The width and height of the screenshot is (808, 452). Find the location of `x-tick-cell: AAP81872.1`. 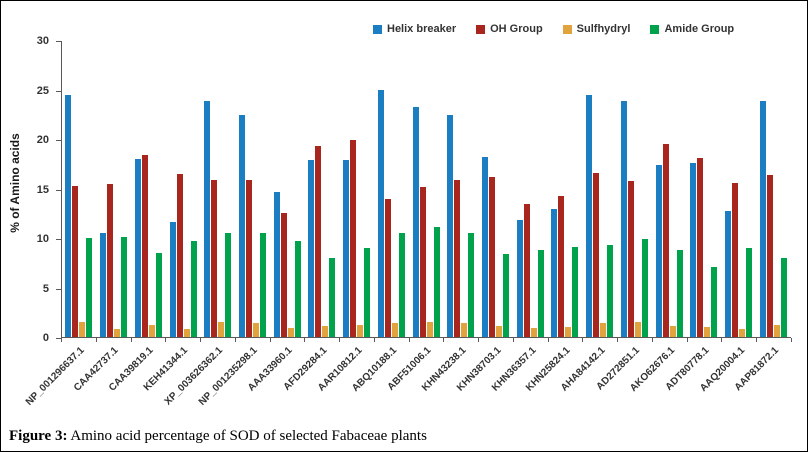

x-tick-cell: AAP81872.1 is located at coordinates (762, 381).